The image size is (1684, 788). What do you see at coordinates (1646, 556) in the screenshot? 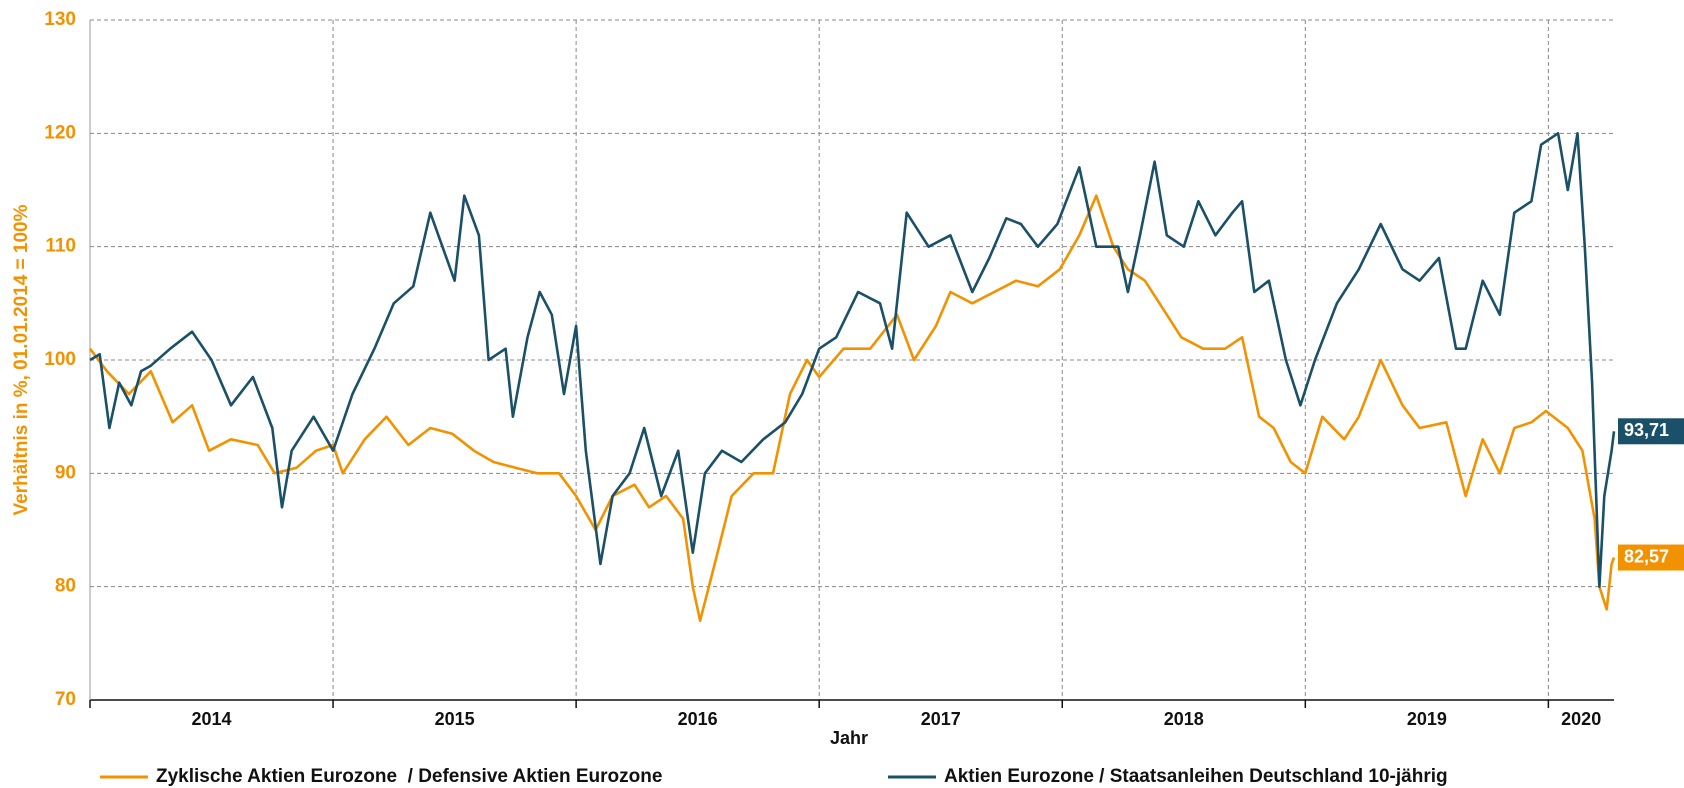
I see `end-label: 82,57` at bounding box center [1646, 556].